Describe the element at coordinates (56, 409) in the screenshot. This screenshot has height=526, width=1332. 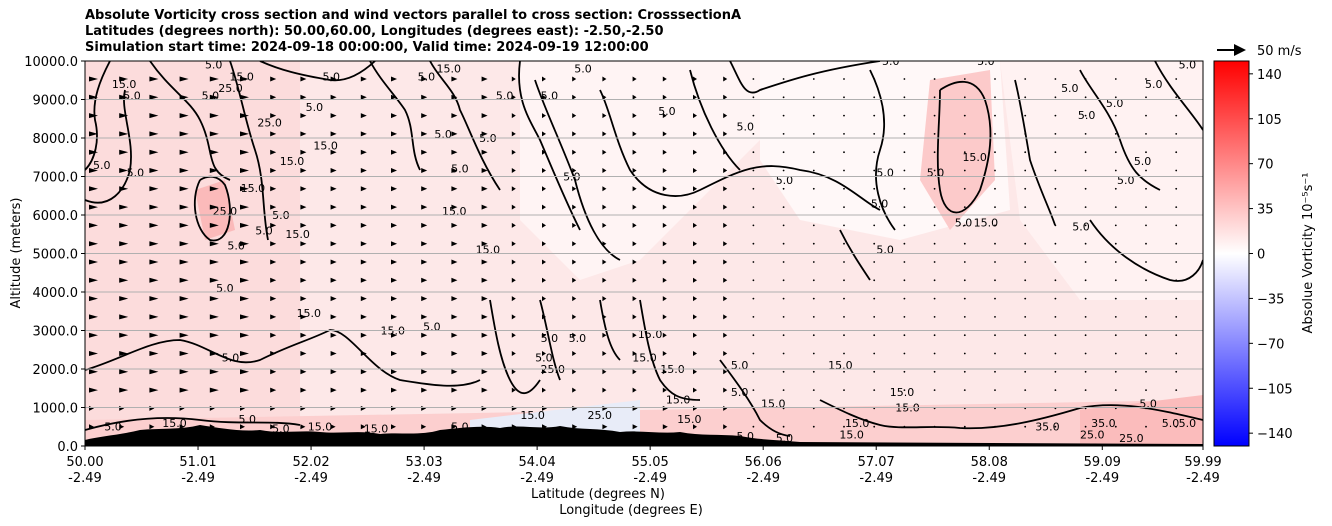
I see `y-tick-label: 1000.0` at that location.